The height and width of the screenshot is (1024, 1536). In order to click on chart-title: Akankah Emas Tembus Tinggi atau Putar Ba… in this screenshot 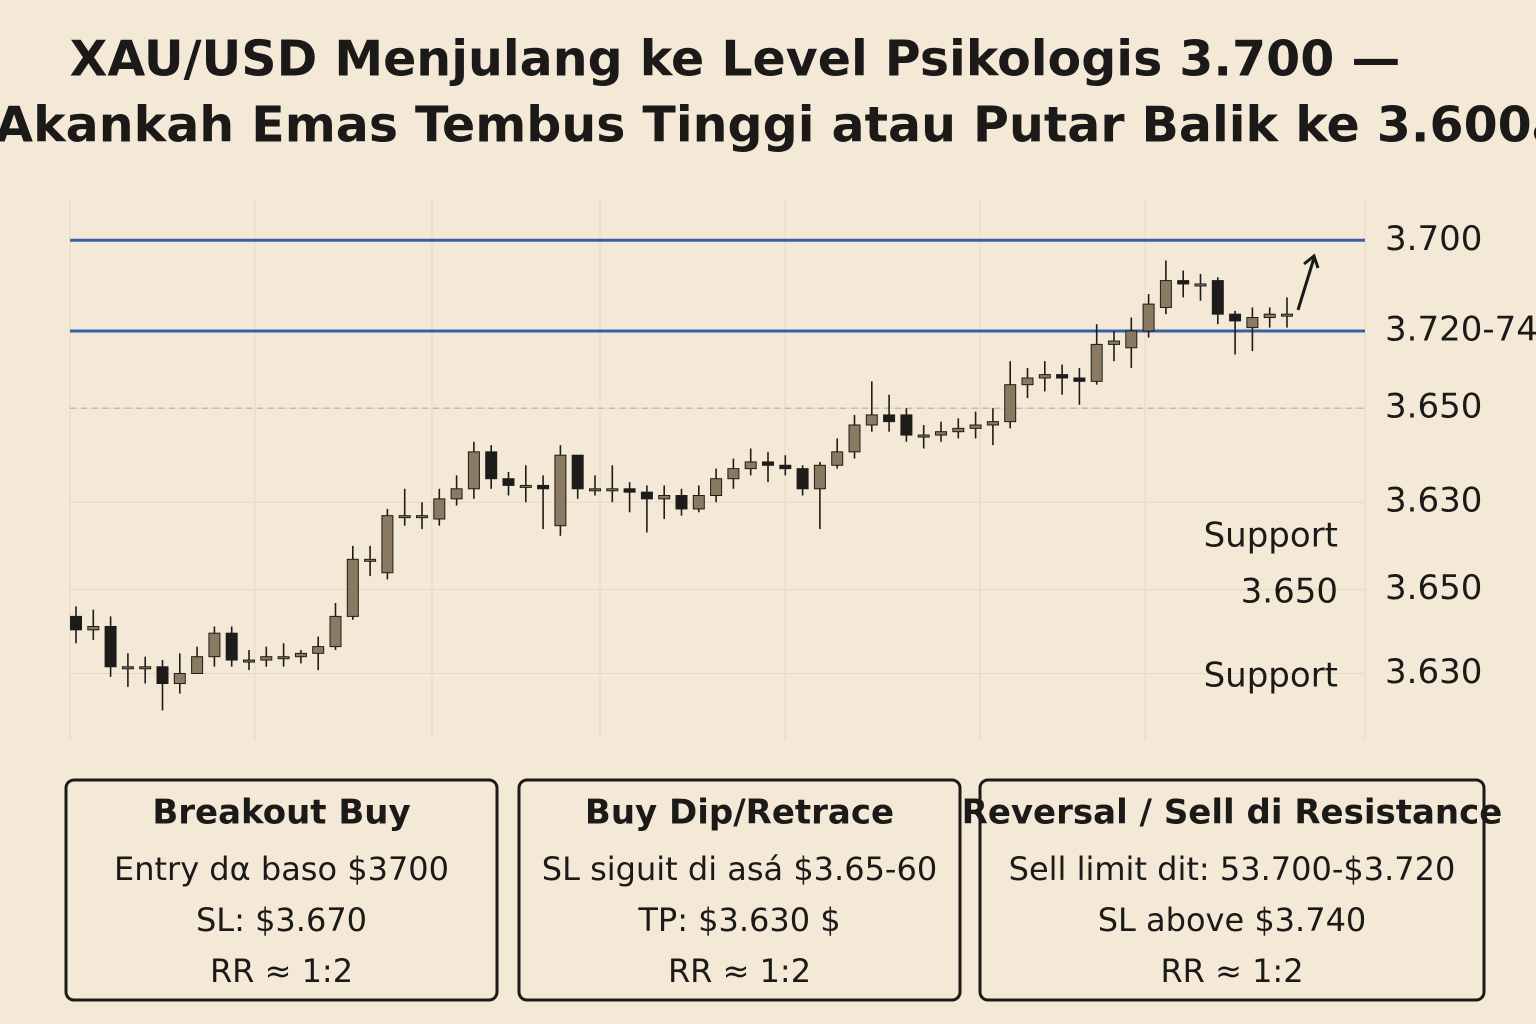, I will do `click(768, 125)`.